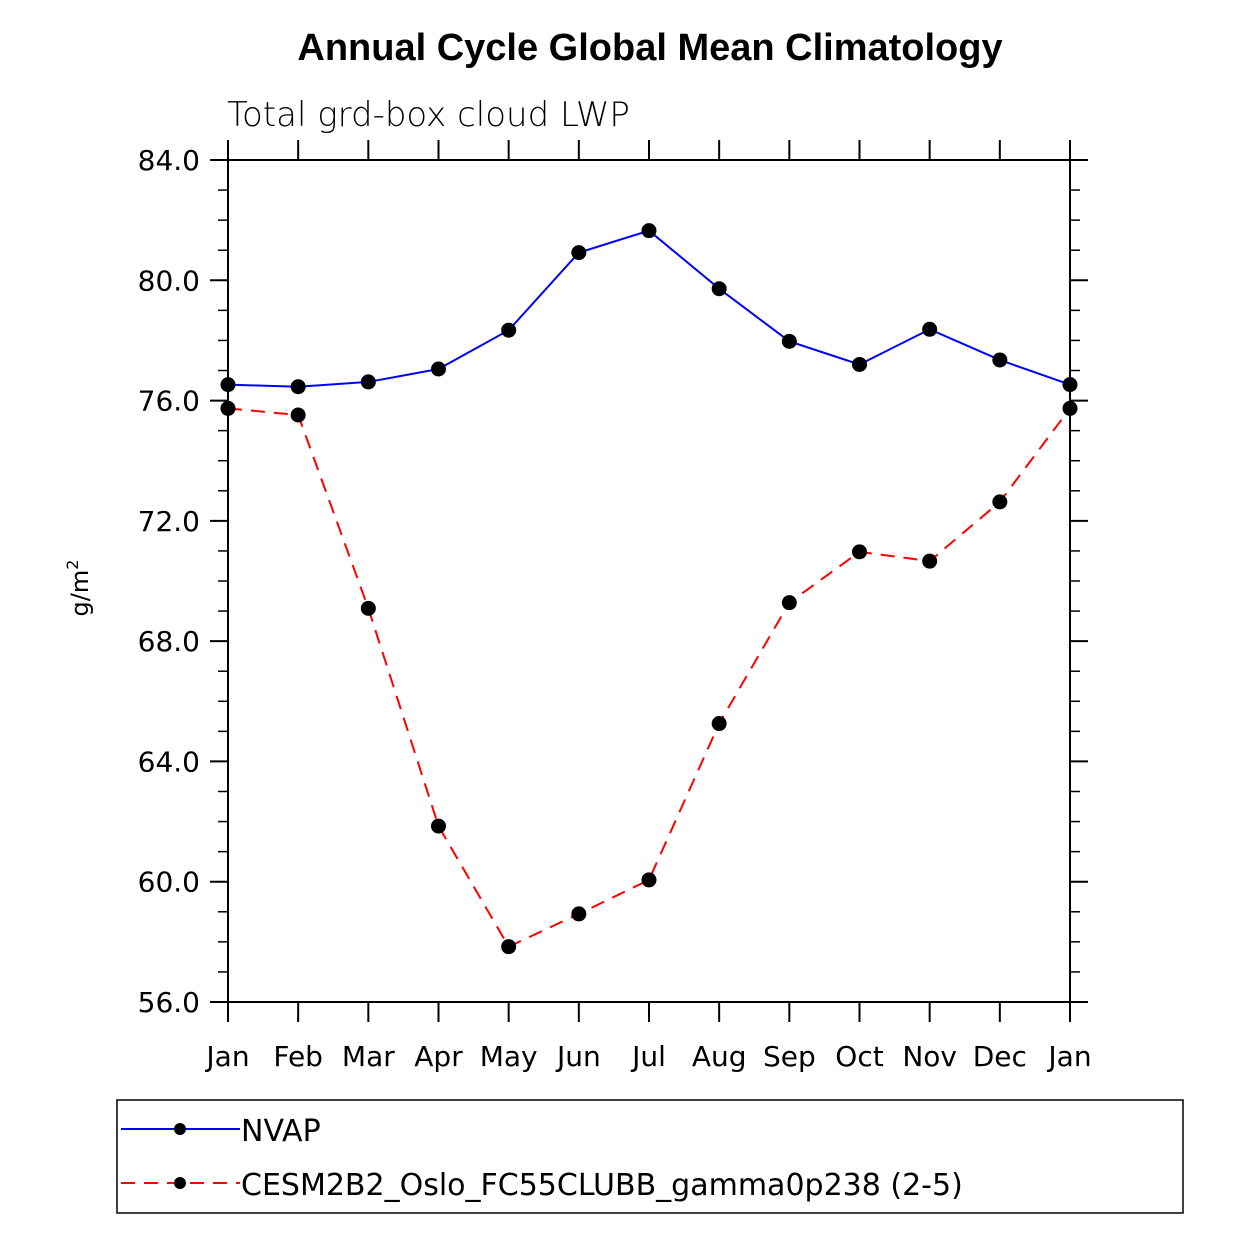 The height and width of the screenshot is (1242, 1242). I want to click on x-tick-label: Oct, so click(859, 1056).